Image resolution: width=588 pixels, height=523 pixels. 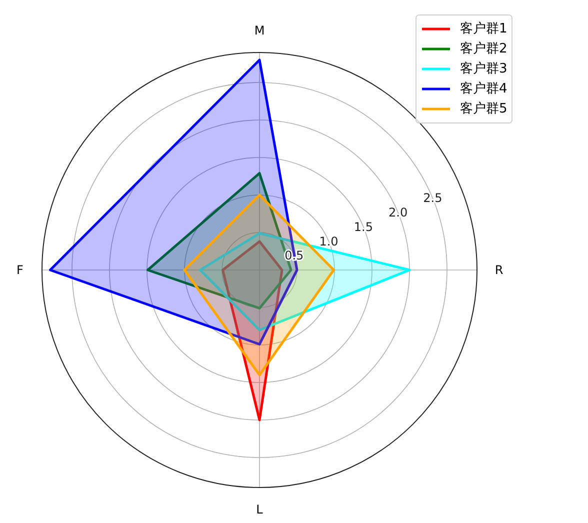 What do you see at coordinates (432, 198) in the screenshot?
I see `y-tick-label: 2.5` at bounding box center [432, 198].